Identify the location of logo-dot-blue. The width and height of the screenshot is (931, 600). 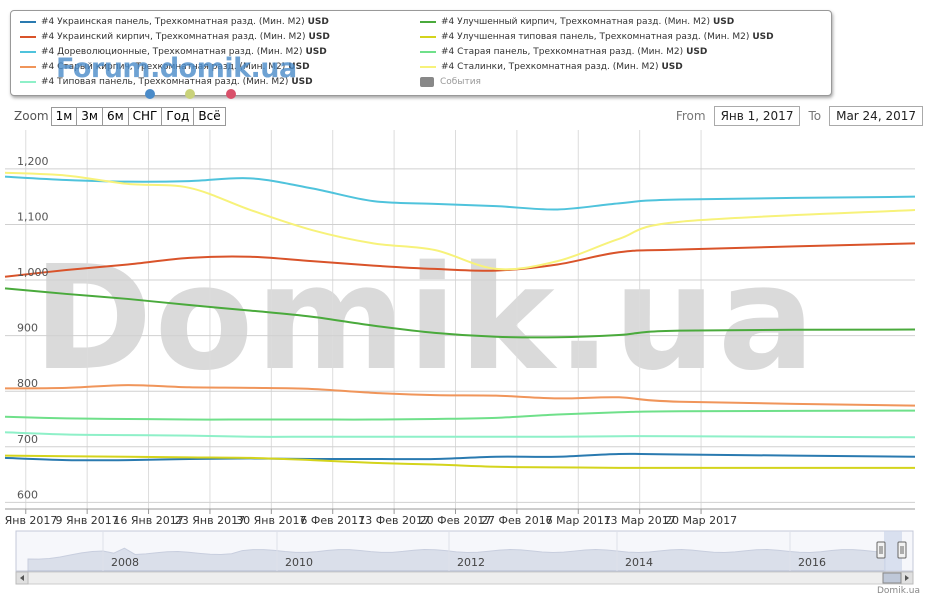
(150, 94).